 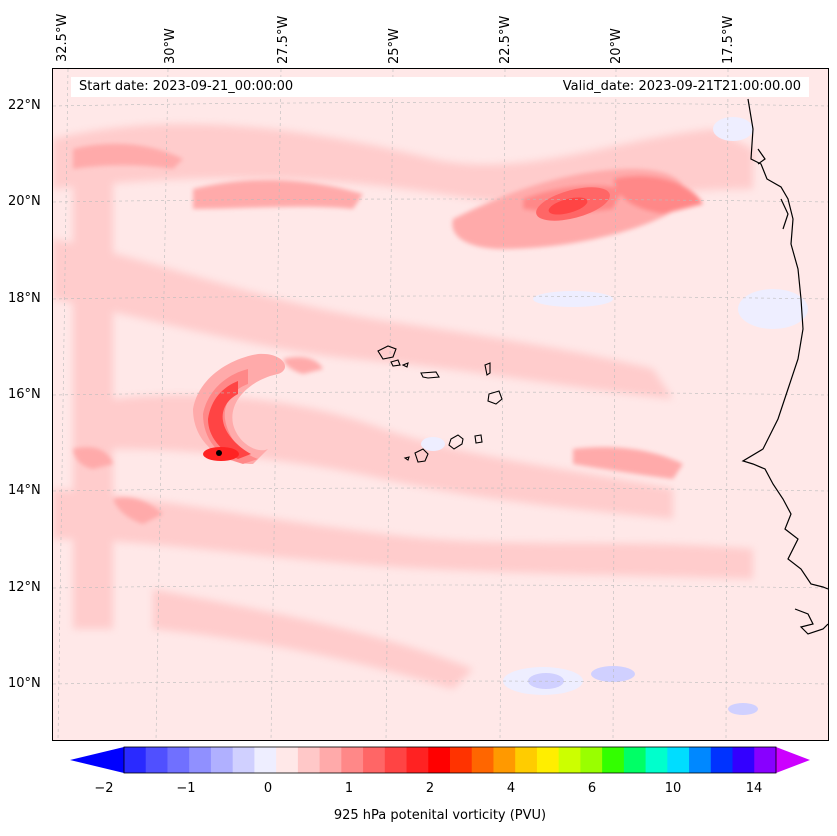 I want to click on lat-label-20n: 20°N, so click(x=24, y=201).